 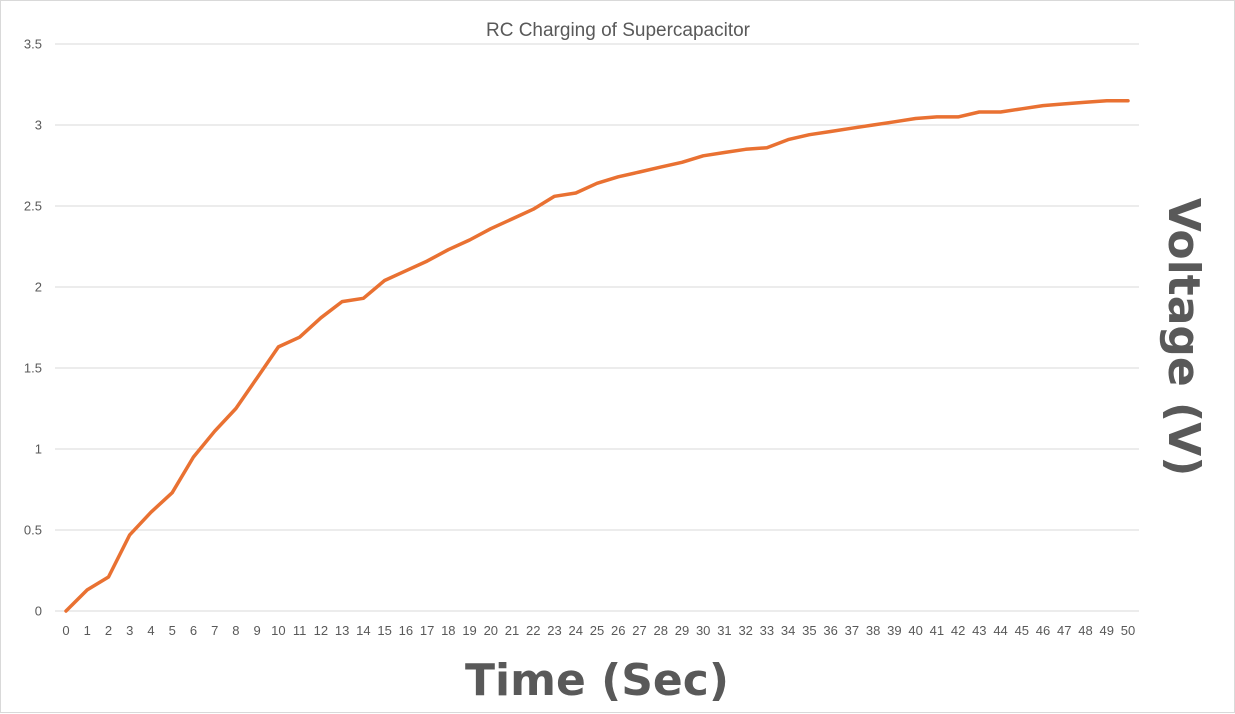 What do you see at coordinates (767, 630) in the screenshot?
I see `x-tick-label: 33` at bounding box center [767, 630].